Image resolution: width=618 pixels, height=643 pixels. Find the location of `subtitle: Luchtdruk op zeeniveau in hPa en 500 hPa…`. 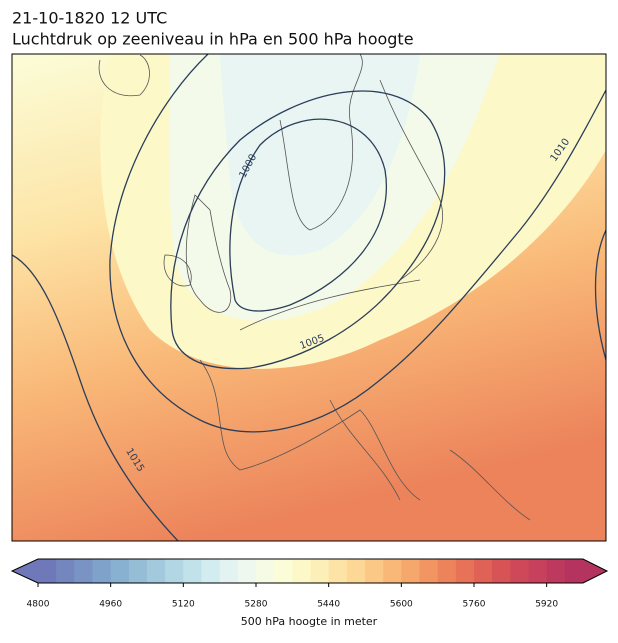

subtitle: Luchtdruk op zeeniveau in hPa en 500 hPa… is located at coordinates (213, 39).